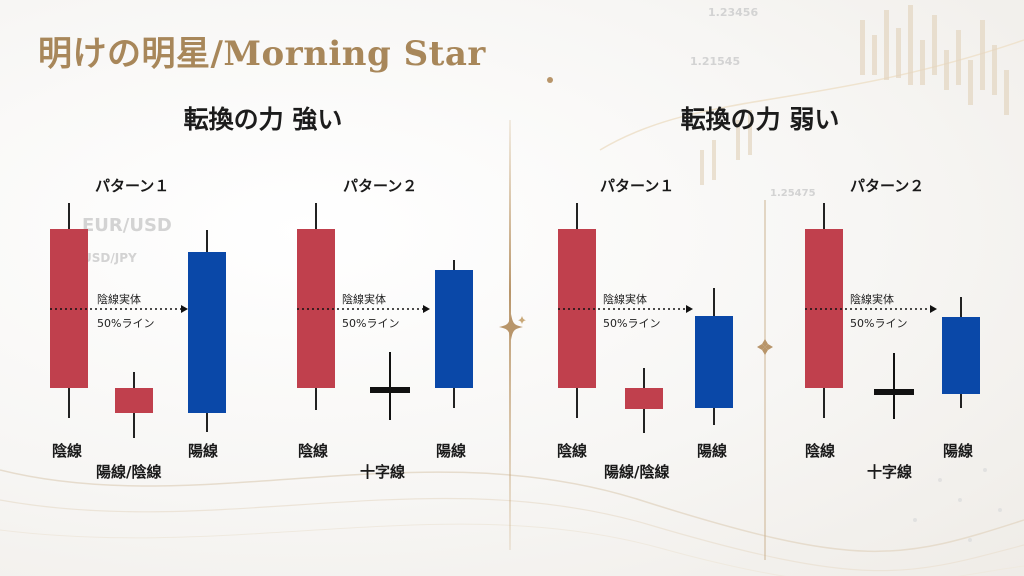 The height and width of the screenshot is (576, 1024). Describe the element at coordinates (451, 451) in the screenshot. I see `candle-label-bullish-s0p1: 陽線` at that location.